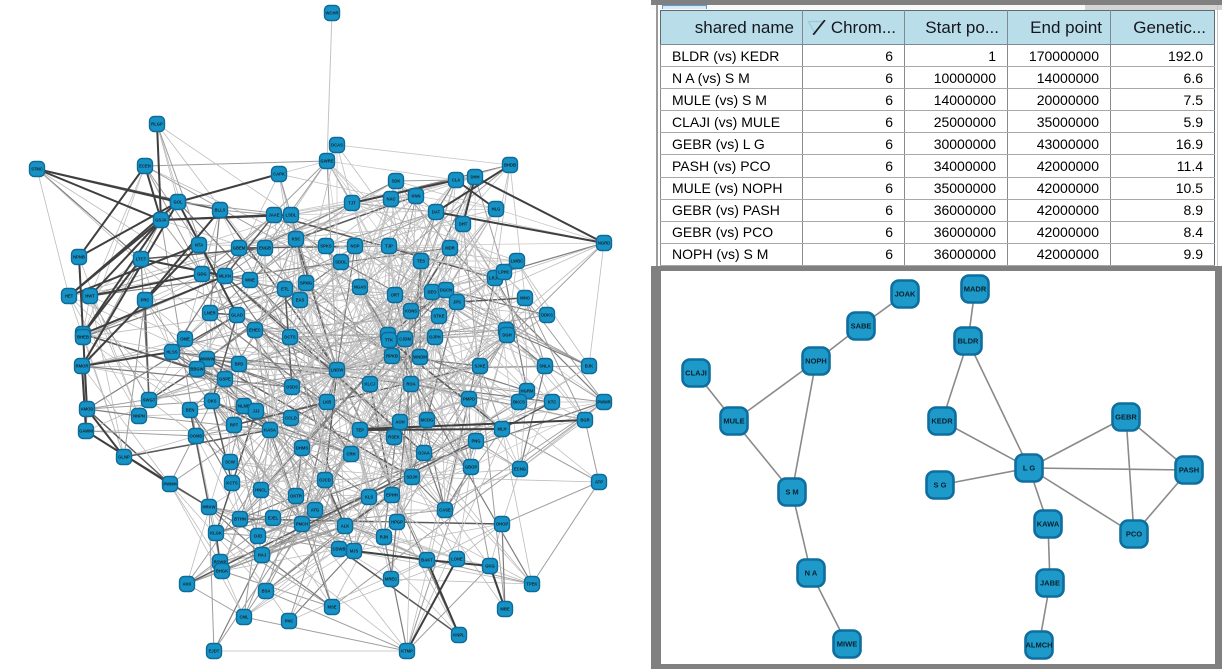  What do you see at coordinates (436, 212) in the screenshot?
I see `svg-text: DAT` at bounding box center [436, 212].